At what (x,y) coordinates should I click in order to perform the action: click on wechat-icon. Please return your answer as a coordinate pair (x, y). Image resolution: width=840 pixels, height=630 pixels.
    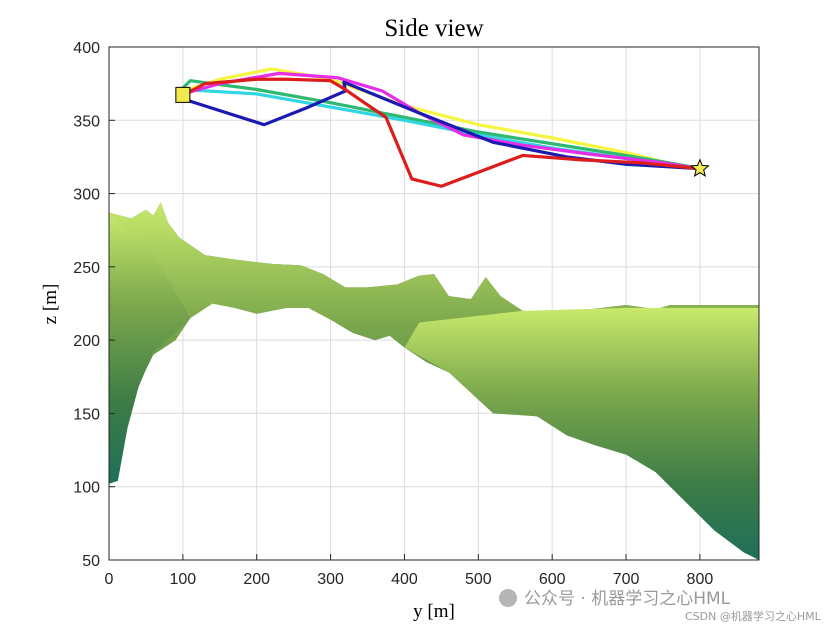
    Looking at the image, I should click on (508, 598).